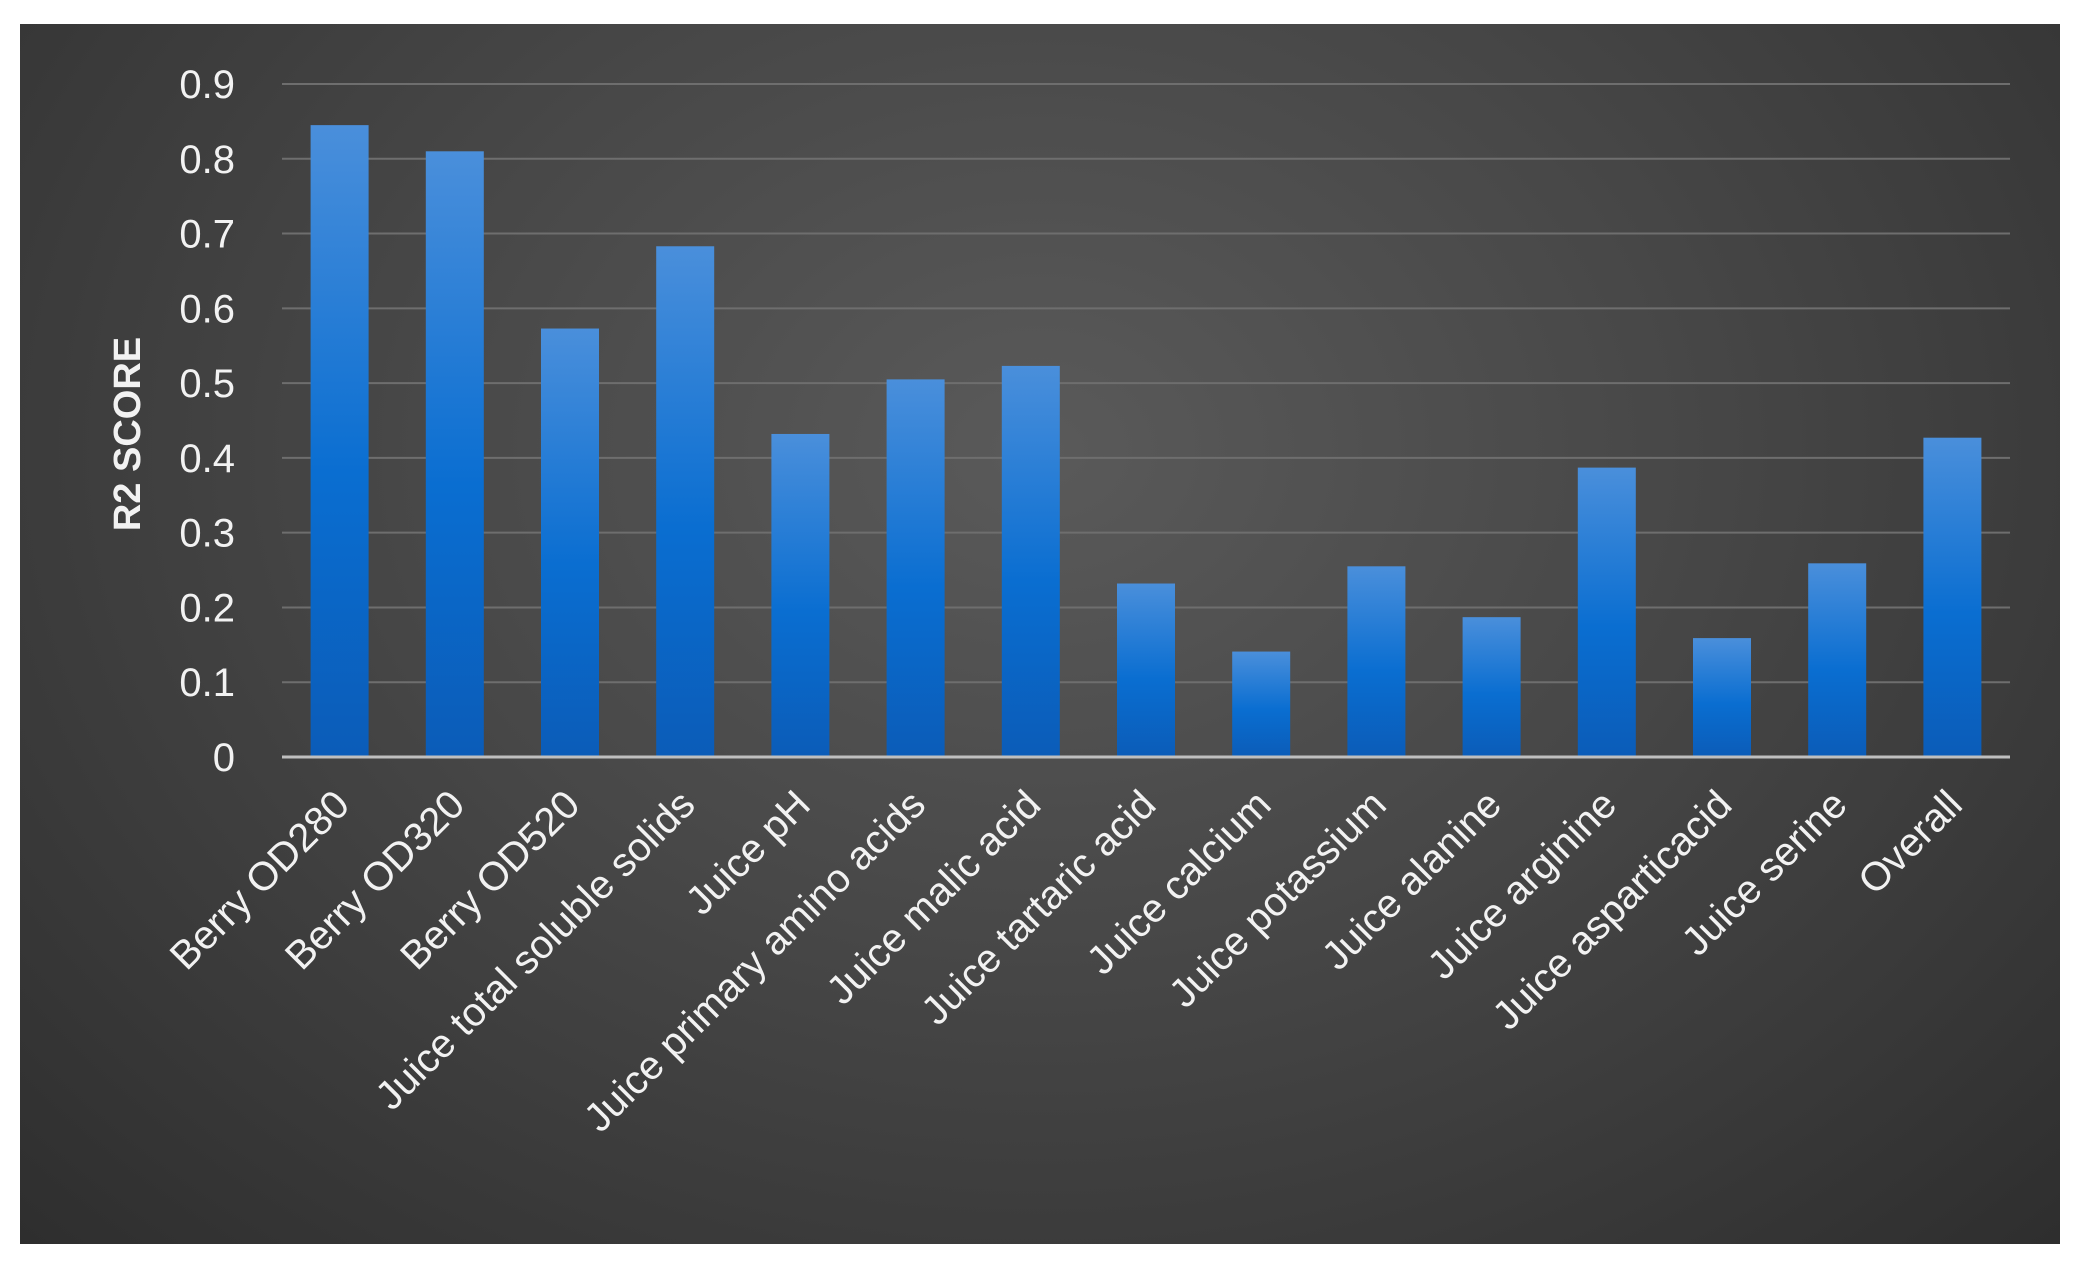  What do you see at coordinates (207, 683) in the screenshot?
I see `y-tick-label: 0.1` at bounding box center [207, 683].